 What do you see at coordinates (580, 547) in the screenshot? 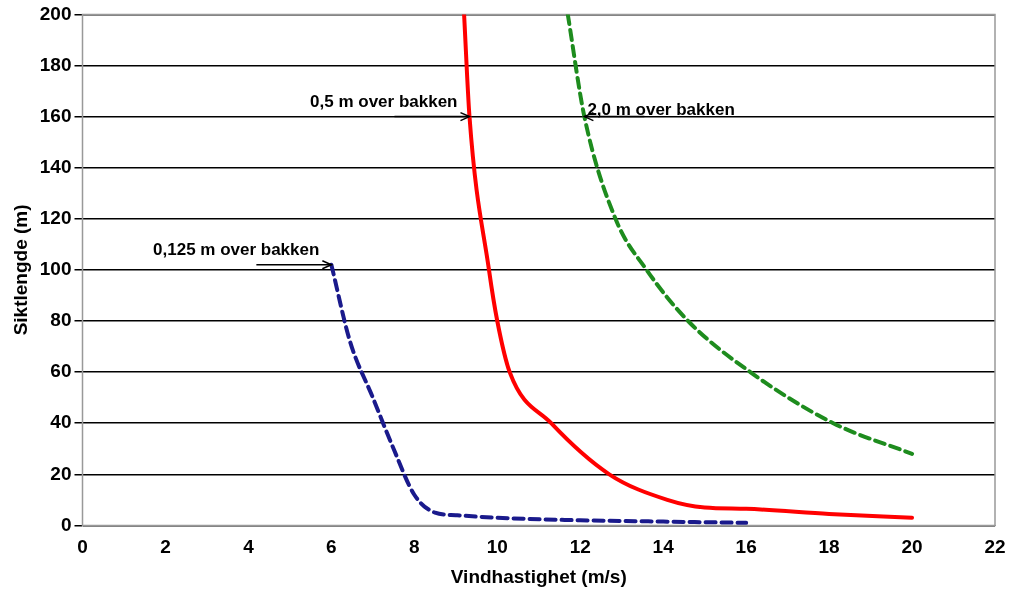
I see `x-tick-label: 12` at bounding box center [580, 547].